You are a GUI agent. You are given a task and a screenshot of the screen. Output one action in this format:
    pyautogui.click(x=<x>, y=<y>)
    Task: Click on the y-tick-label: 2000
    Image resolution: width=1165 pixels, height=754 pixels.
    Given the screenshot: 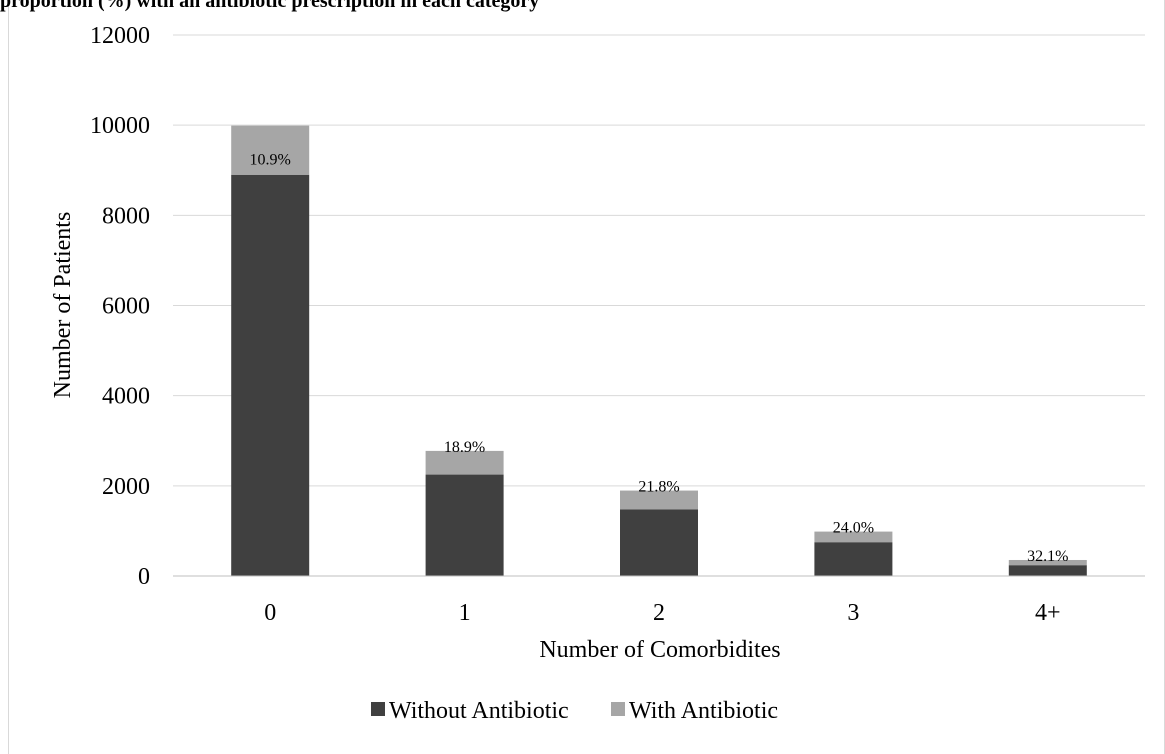 What is the action you would take?
    pyautogui.click(x=126, y=487)
    